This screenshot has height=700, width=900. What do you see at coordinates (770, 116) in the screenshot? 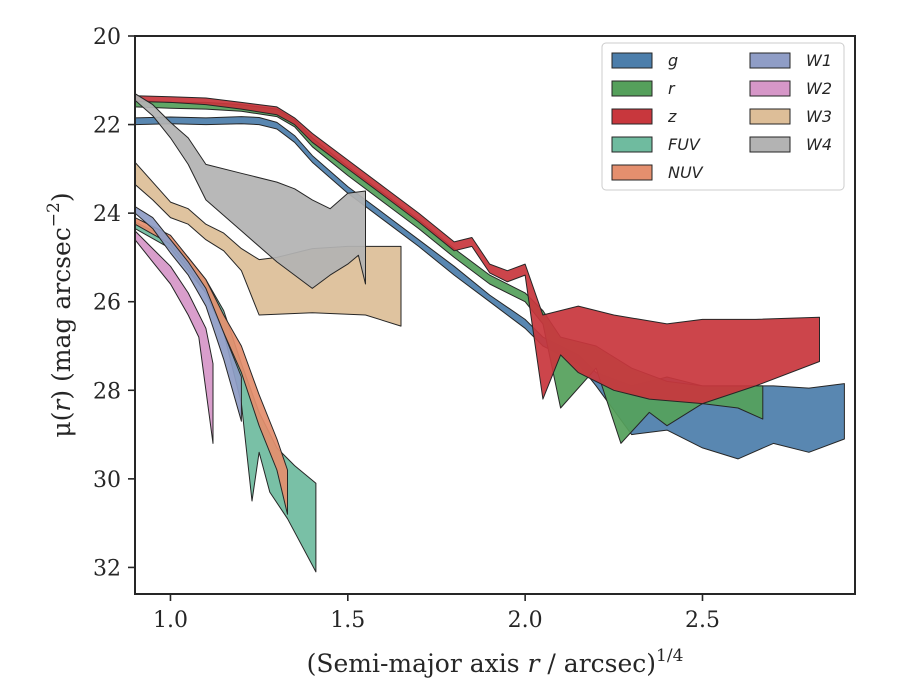
I see `legend-swatch-w3` at bounding box center [770, 116].